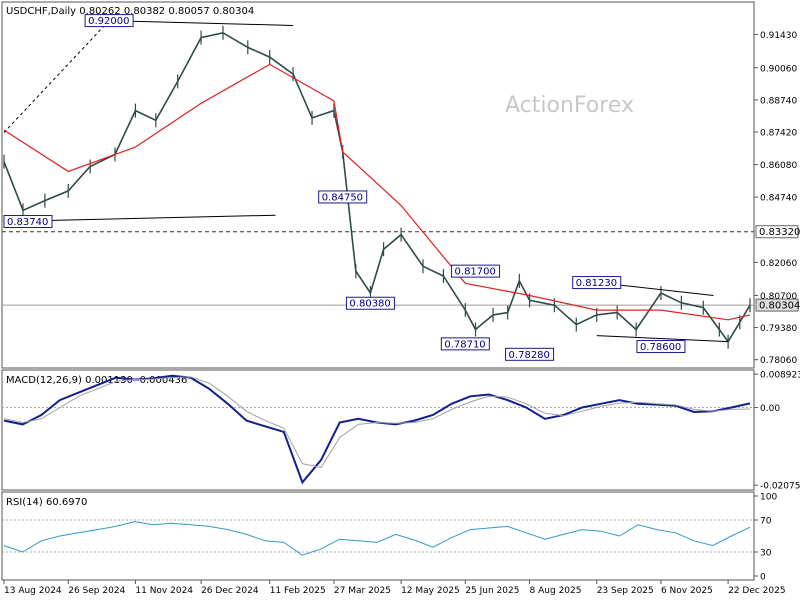  What do you see at coordinates (778, 199) in the screenshot?
I see `price-y-tick-label: 0.84740` at bounding box center [778, 199].